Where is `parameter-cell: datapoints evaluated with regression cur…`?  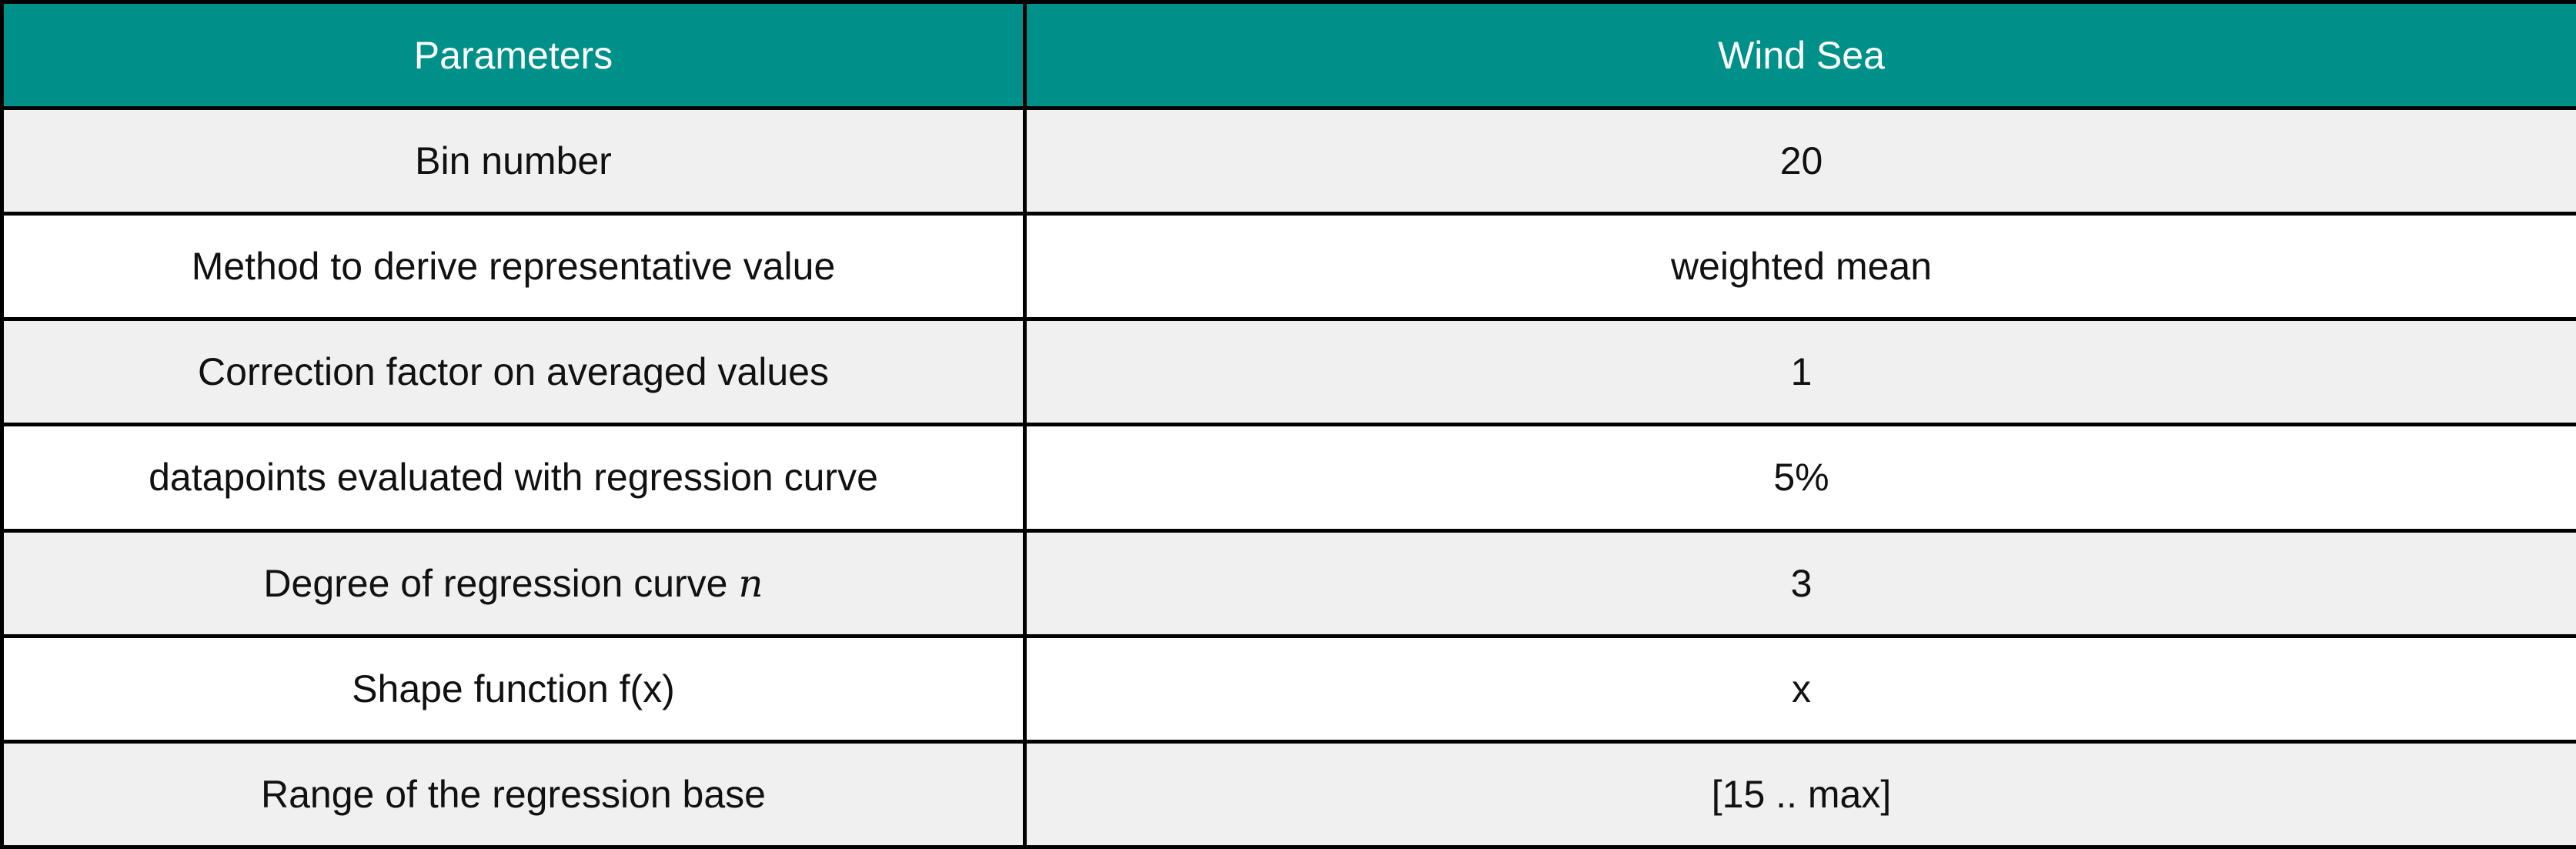 parameter-cell: datapoints evaluated with regression cur… is located at coordinates (513, 478).